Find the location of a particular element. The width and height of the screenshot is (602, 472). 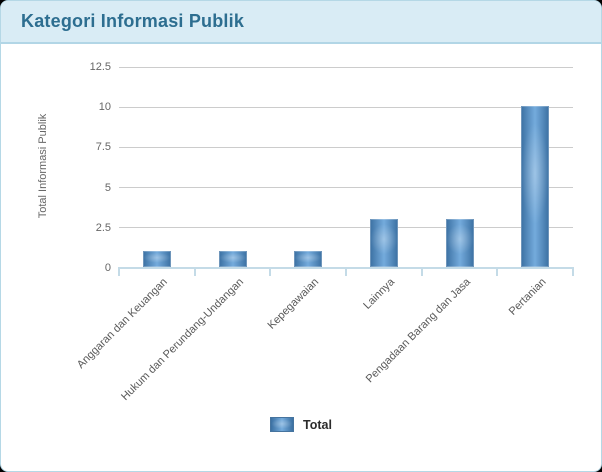

legend: Total is located at coordinates (301, 424).